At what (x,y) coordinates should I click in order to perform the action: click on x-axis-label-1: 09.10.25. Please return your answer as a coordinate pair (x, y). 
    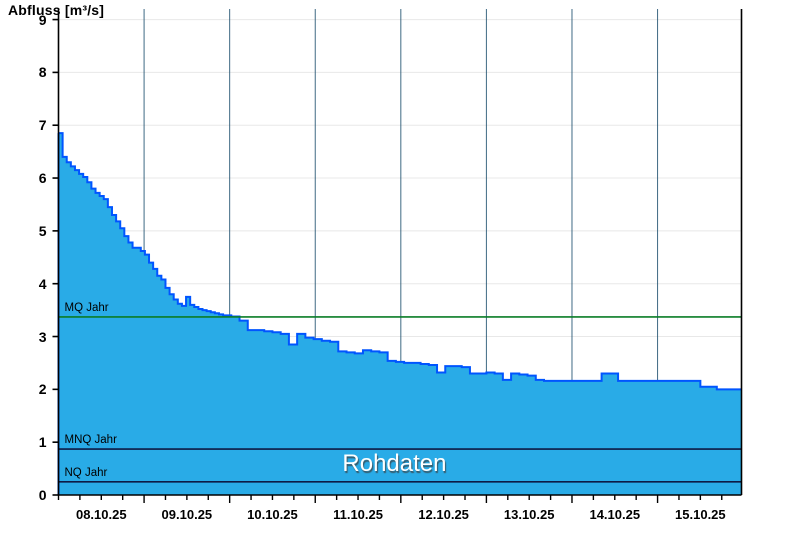
    Looking at the image, I should click on (187, 514).